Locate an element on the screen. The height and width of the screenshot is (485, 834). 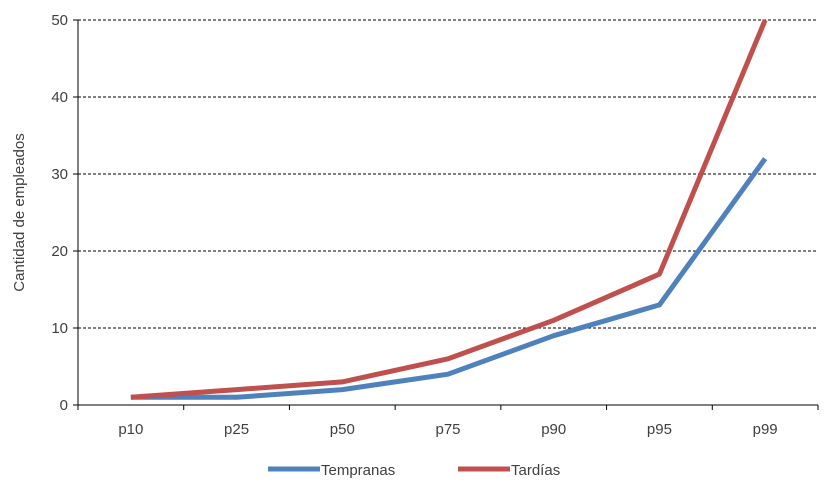
y-tick-label: 0 is located at coordinates (64, 405).